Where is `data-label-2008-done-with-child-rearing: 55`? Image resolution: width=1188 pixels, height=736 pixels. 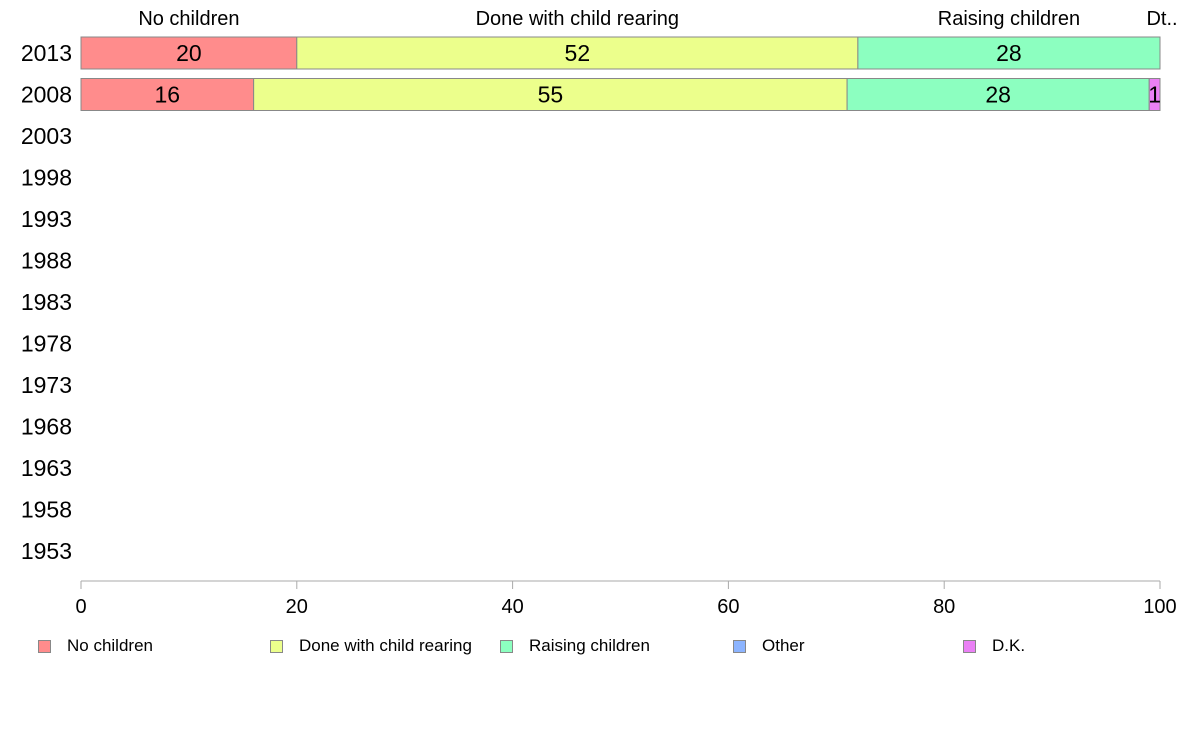
data-label-2008-done-with-child-rearing: 55 is located at coordinates (551, 95).